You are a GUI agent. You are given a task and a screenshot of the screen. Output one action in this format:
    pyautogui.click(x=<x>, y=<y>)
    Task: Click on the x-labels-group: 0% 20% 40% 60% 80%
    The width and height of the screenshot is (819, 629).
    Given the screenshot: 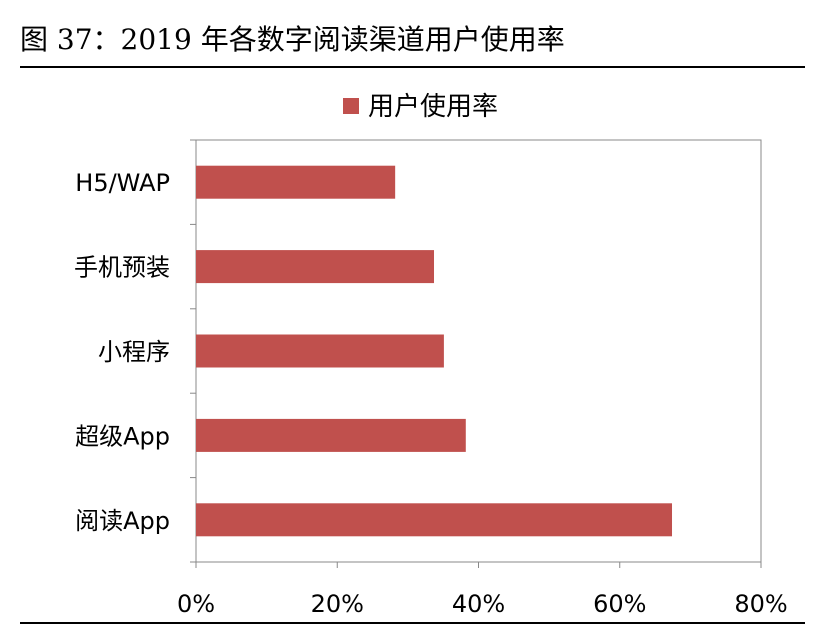 What is the action you would take?
    pyautogui.click(x=482, y=604)
    